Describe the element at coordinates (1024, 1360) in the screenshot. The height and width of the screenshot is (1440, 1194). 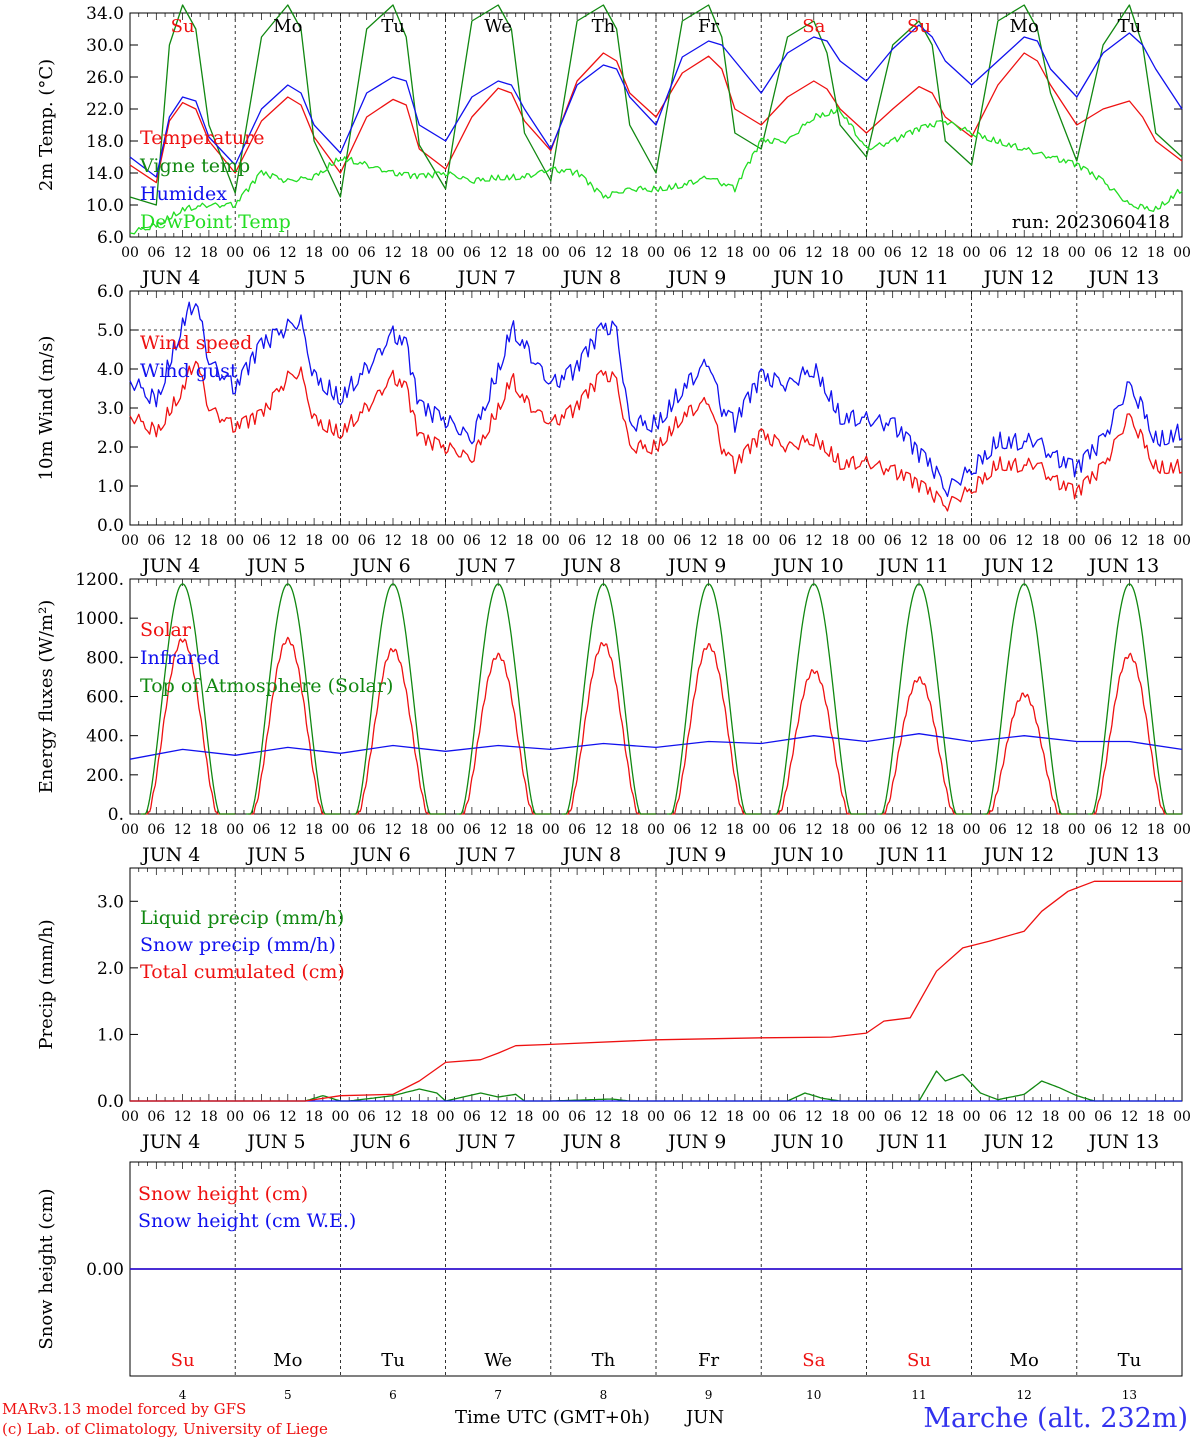
I see `dow-label: Mo` at that location.